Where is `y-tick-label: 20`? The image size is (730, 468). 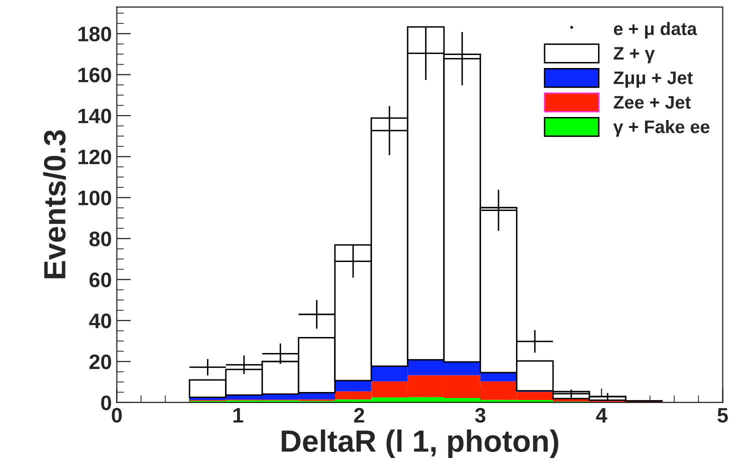 y-tick-label: 20 is located at coordinates (100, 362).